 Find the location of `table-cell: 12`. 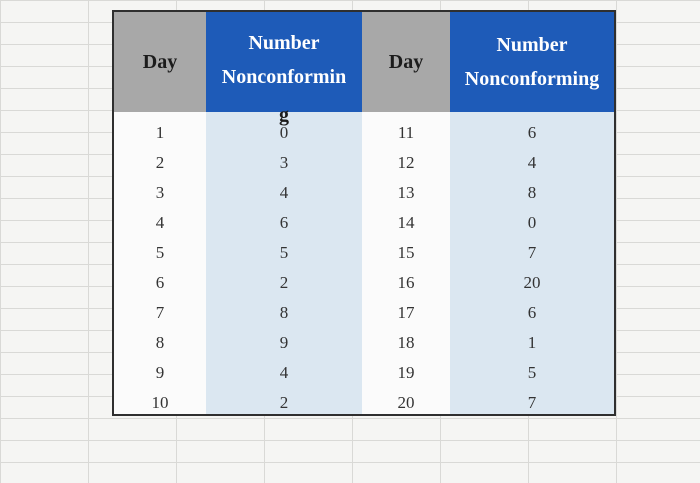

table-cell: 12 is located at coordinates (406, 162).